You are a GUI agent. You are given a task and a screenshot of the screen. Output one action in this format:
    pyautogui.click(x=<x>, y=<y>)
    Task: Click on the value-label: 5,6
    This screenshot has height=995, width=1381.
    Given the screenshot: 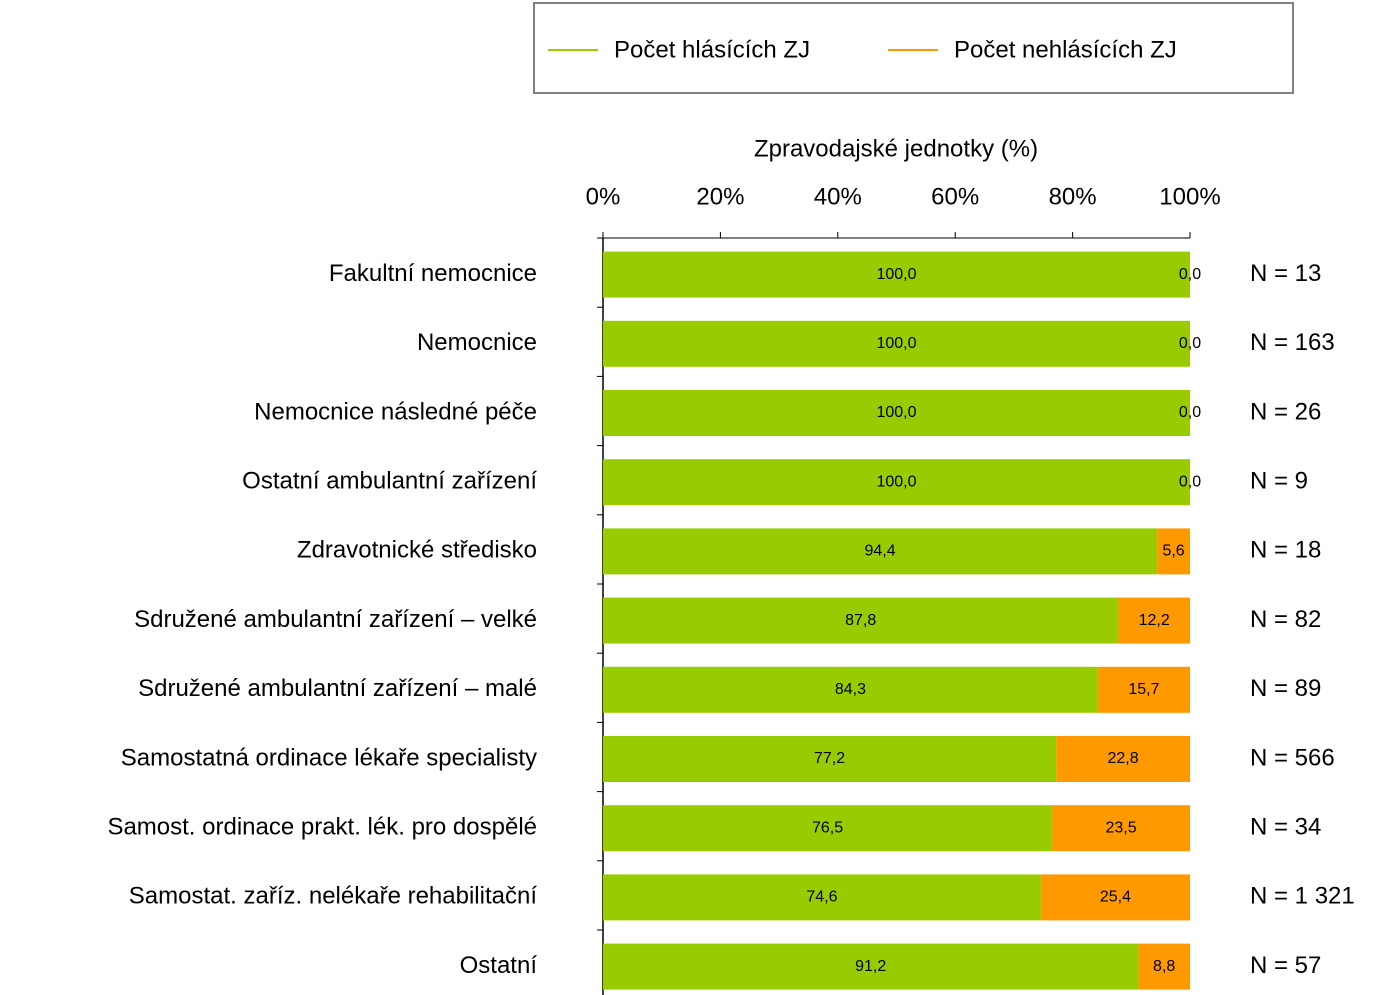 What is the action you would take?
    pyautogui.click(x=1173, y=551)
    